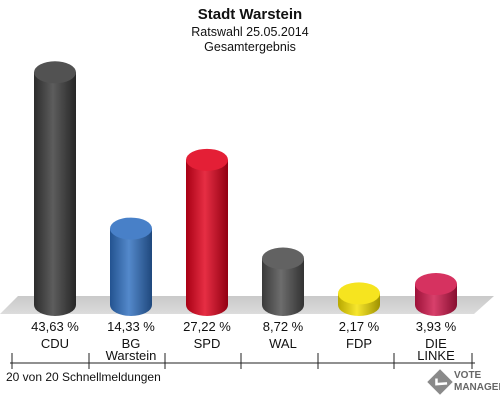  Describe the element at coordinates (250, 47) in the screenshot. I see `chart-subtitle-line-2: Gesamtergebnis` at that location.